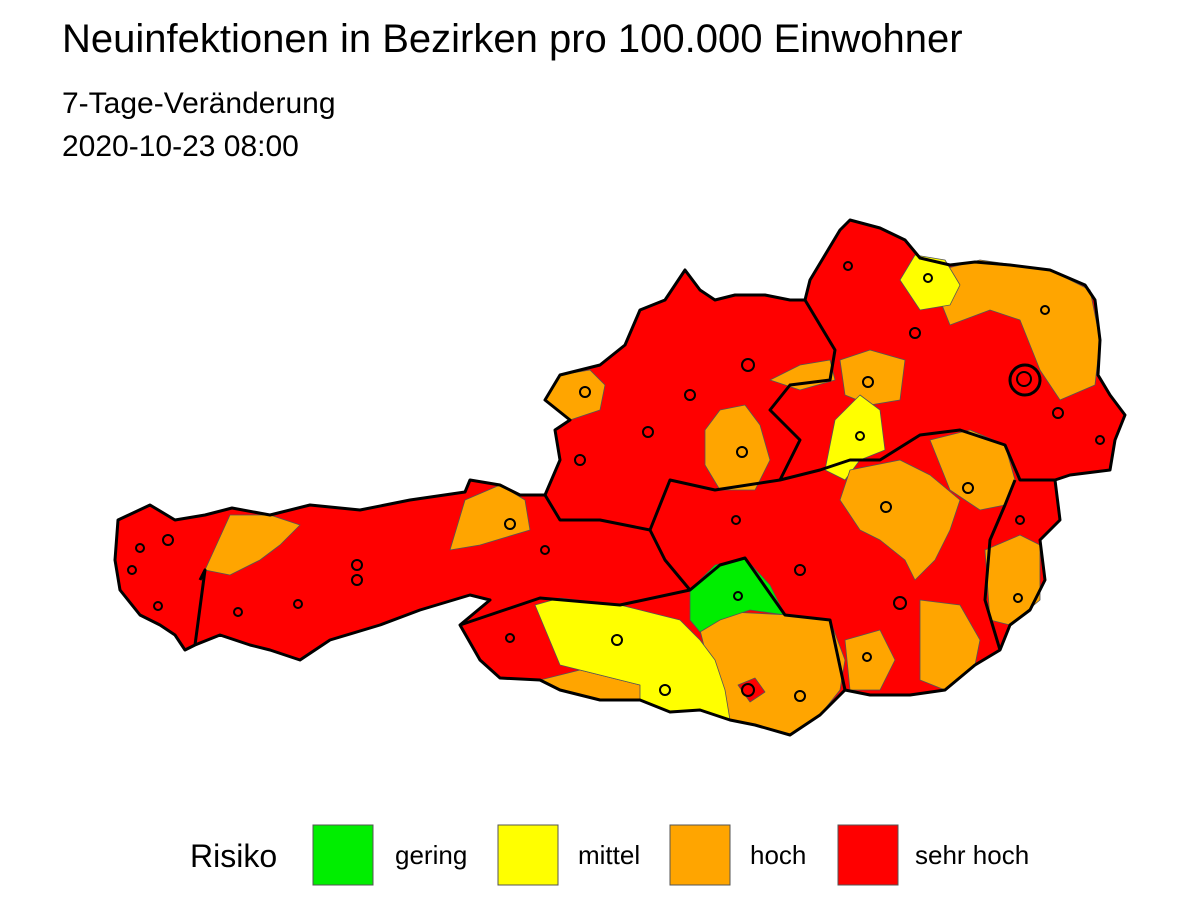 Image resolution: width=1200 pixels, height=924 pixels. What do you see at coordinates (972, 855) in the screenshot?
I see `legend-label: sehr hoch` at bounding box center [972, 855].